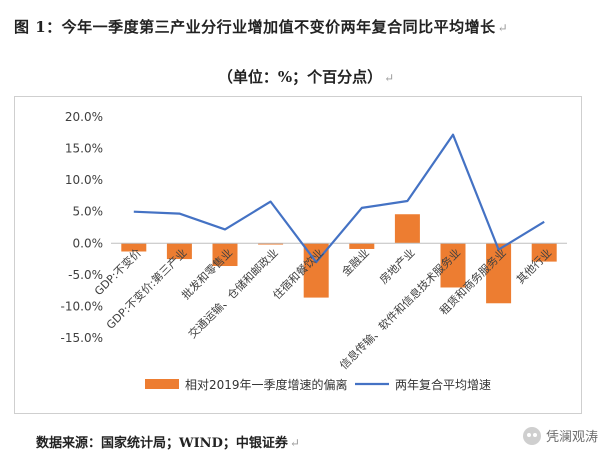 Image resolution: width=612 pixels, height=461 pixels. I want to click on legend-swatch-bar, so click(162, 384).